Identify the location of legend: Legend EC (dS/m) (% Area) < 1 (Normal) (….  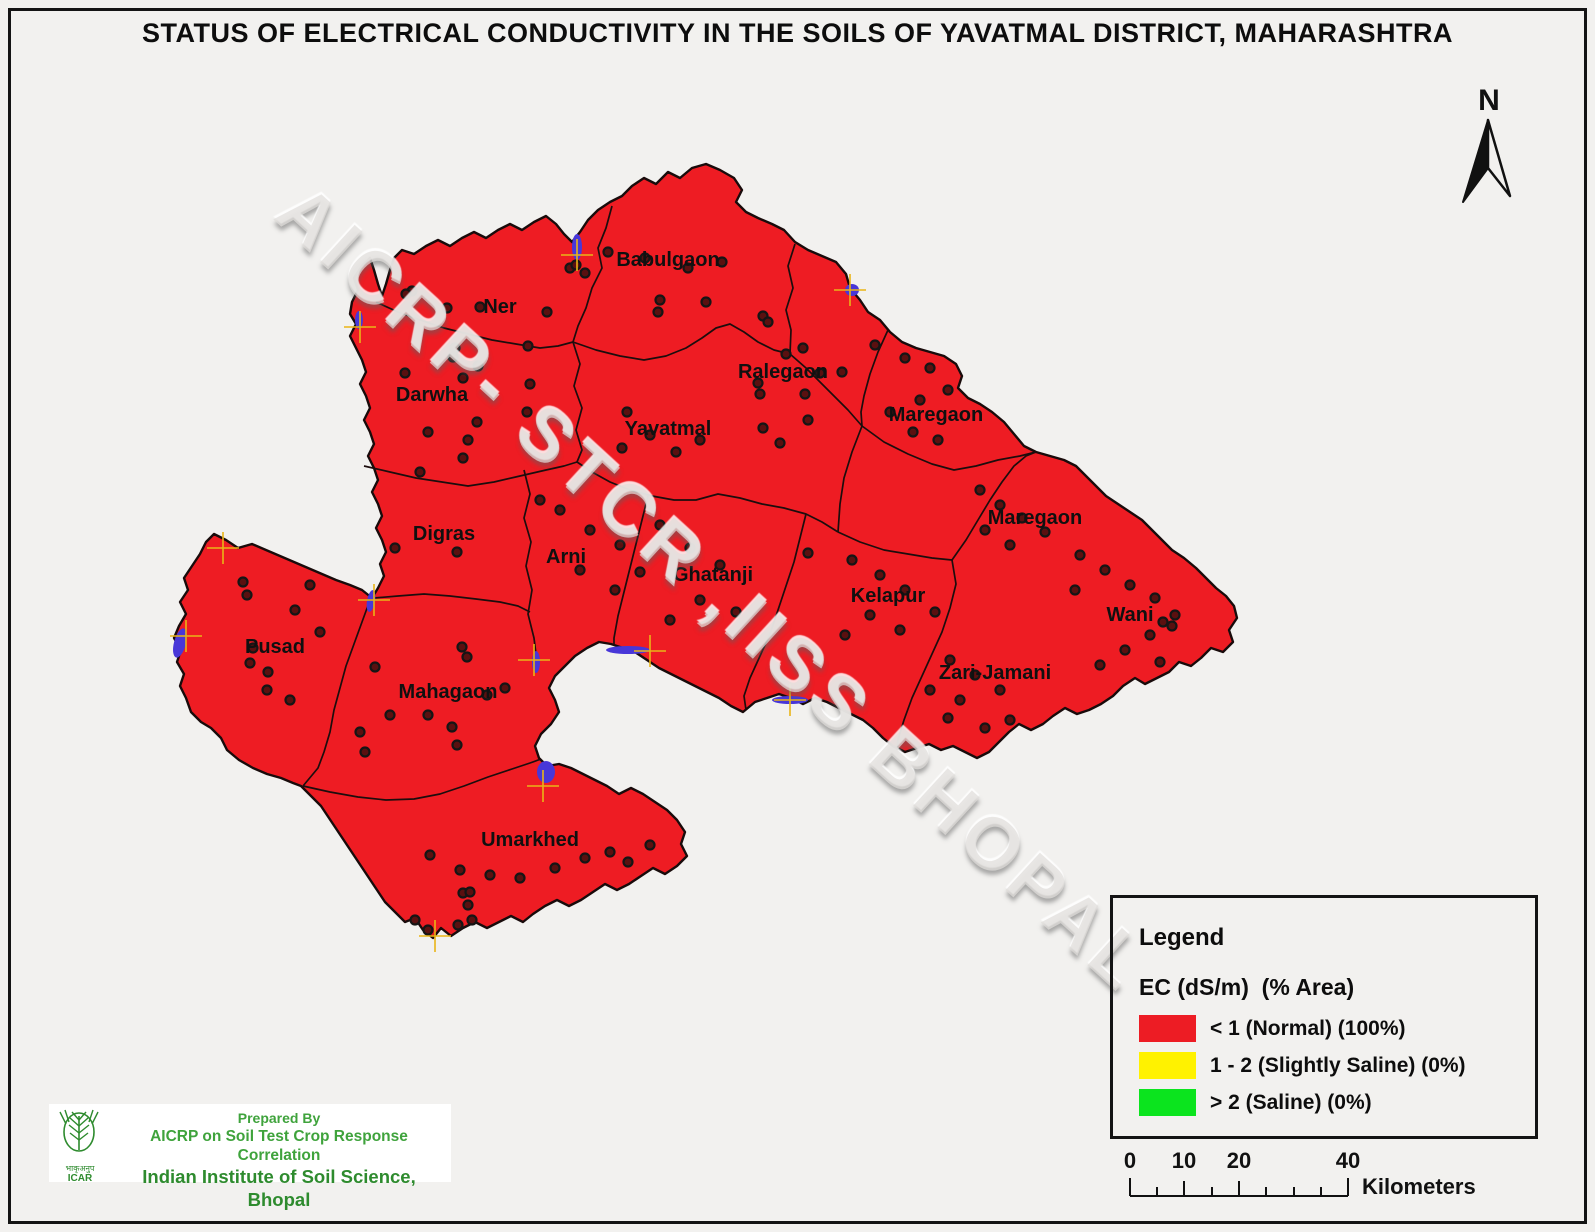
(1324, 1017).